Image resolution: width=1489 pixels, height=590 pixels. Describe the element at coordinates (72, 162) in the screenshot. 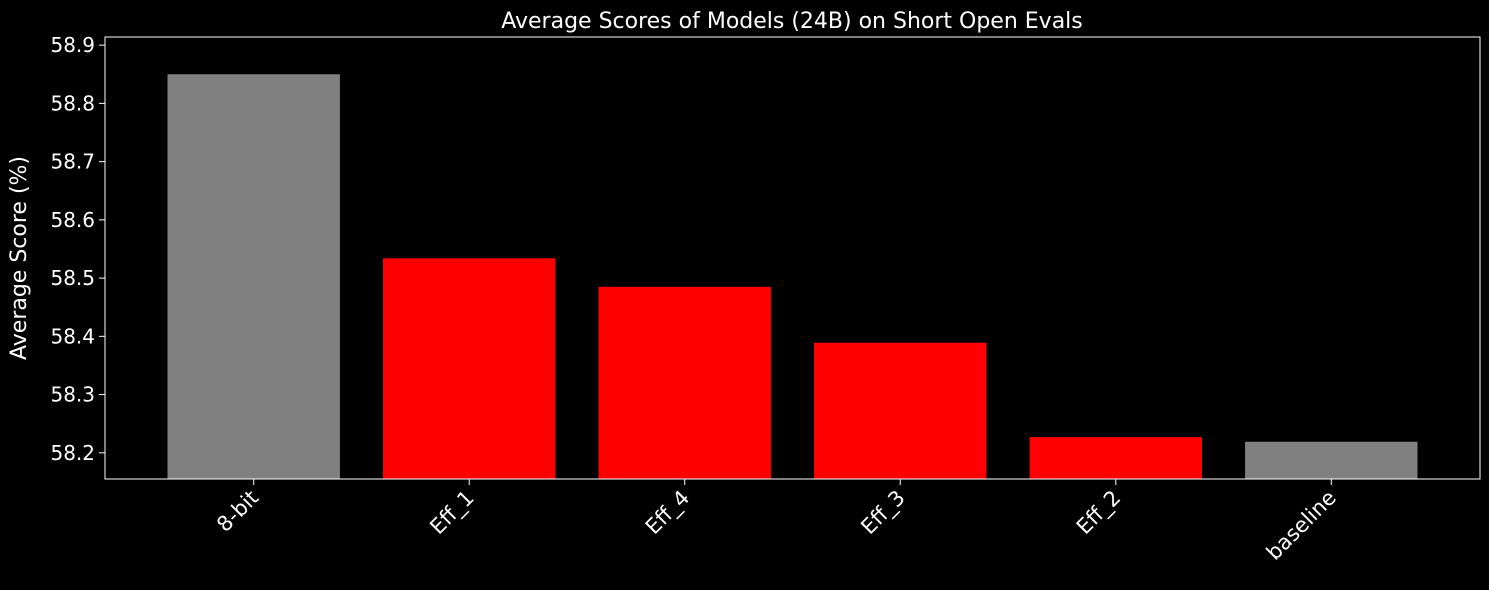

I see `y-tick-label: 58.7` at that location.